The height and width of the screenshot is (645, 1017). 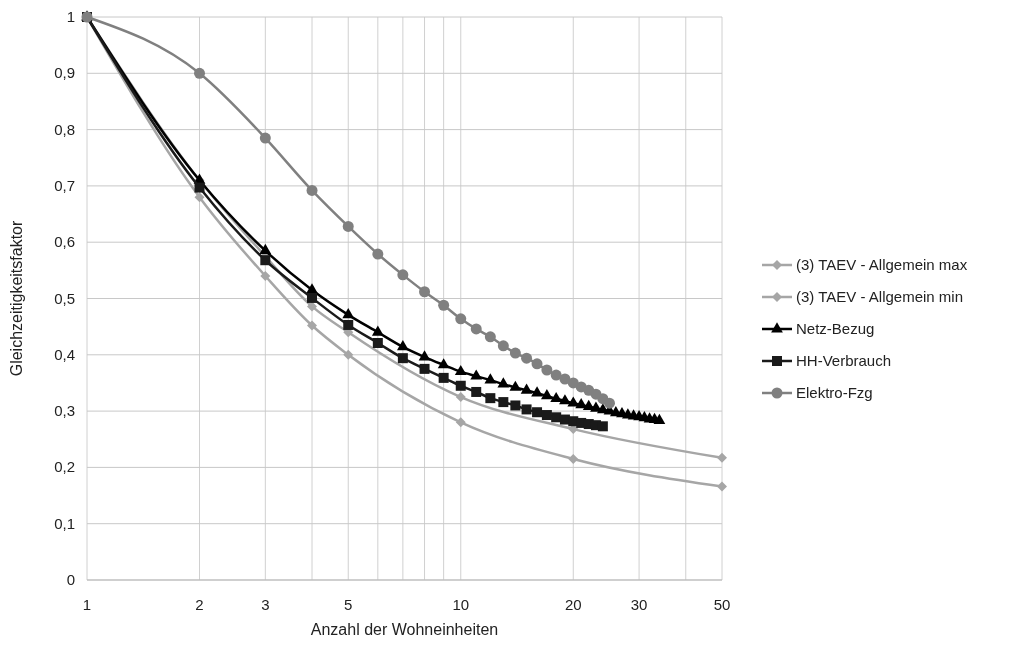 I want to click on y-tick-label: 0,1, so click(x=64, y=523).